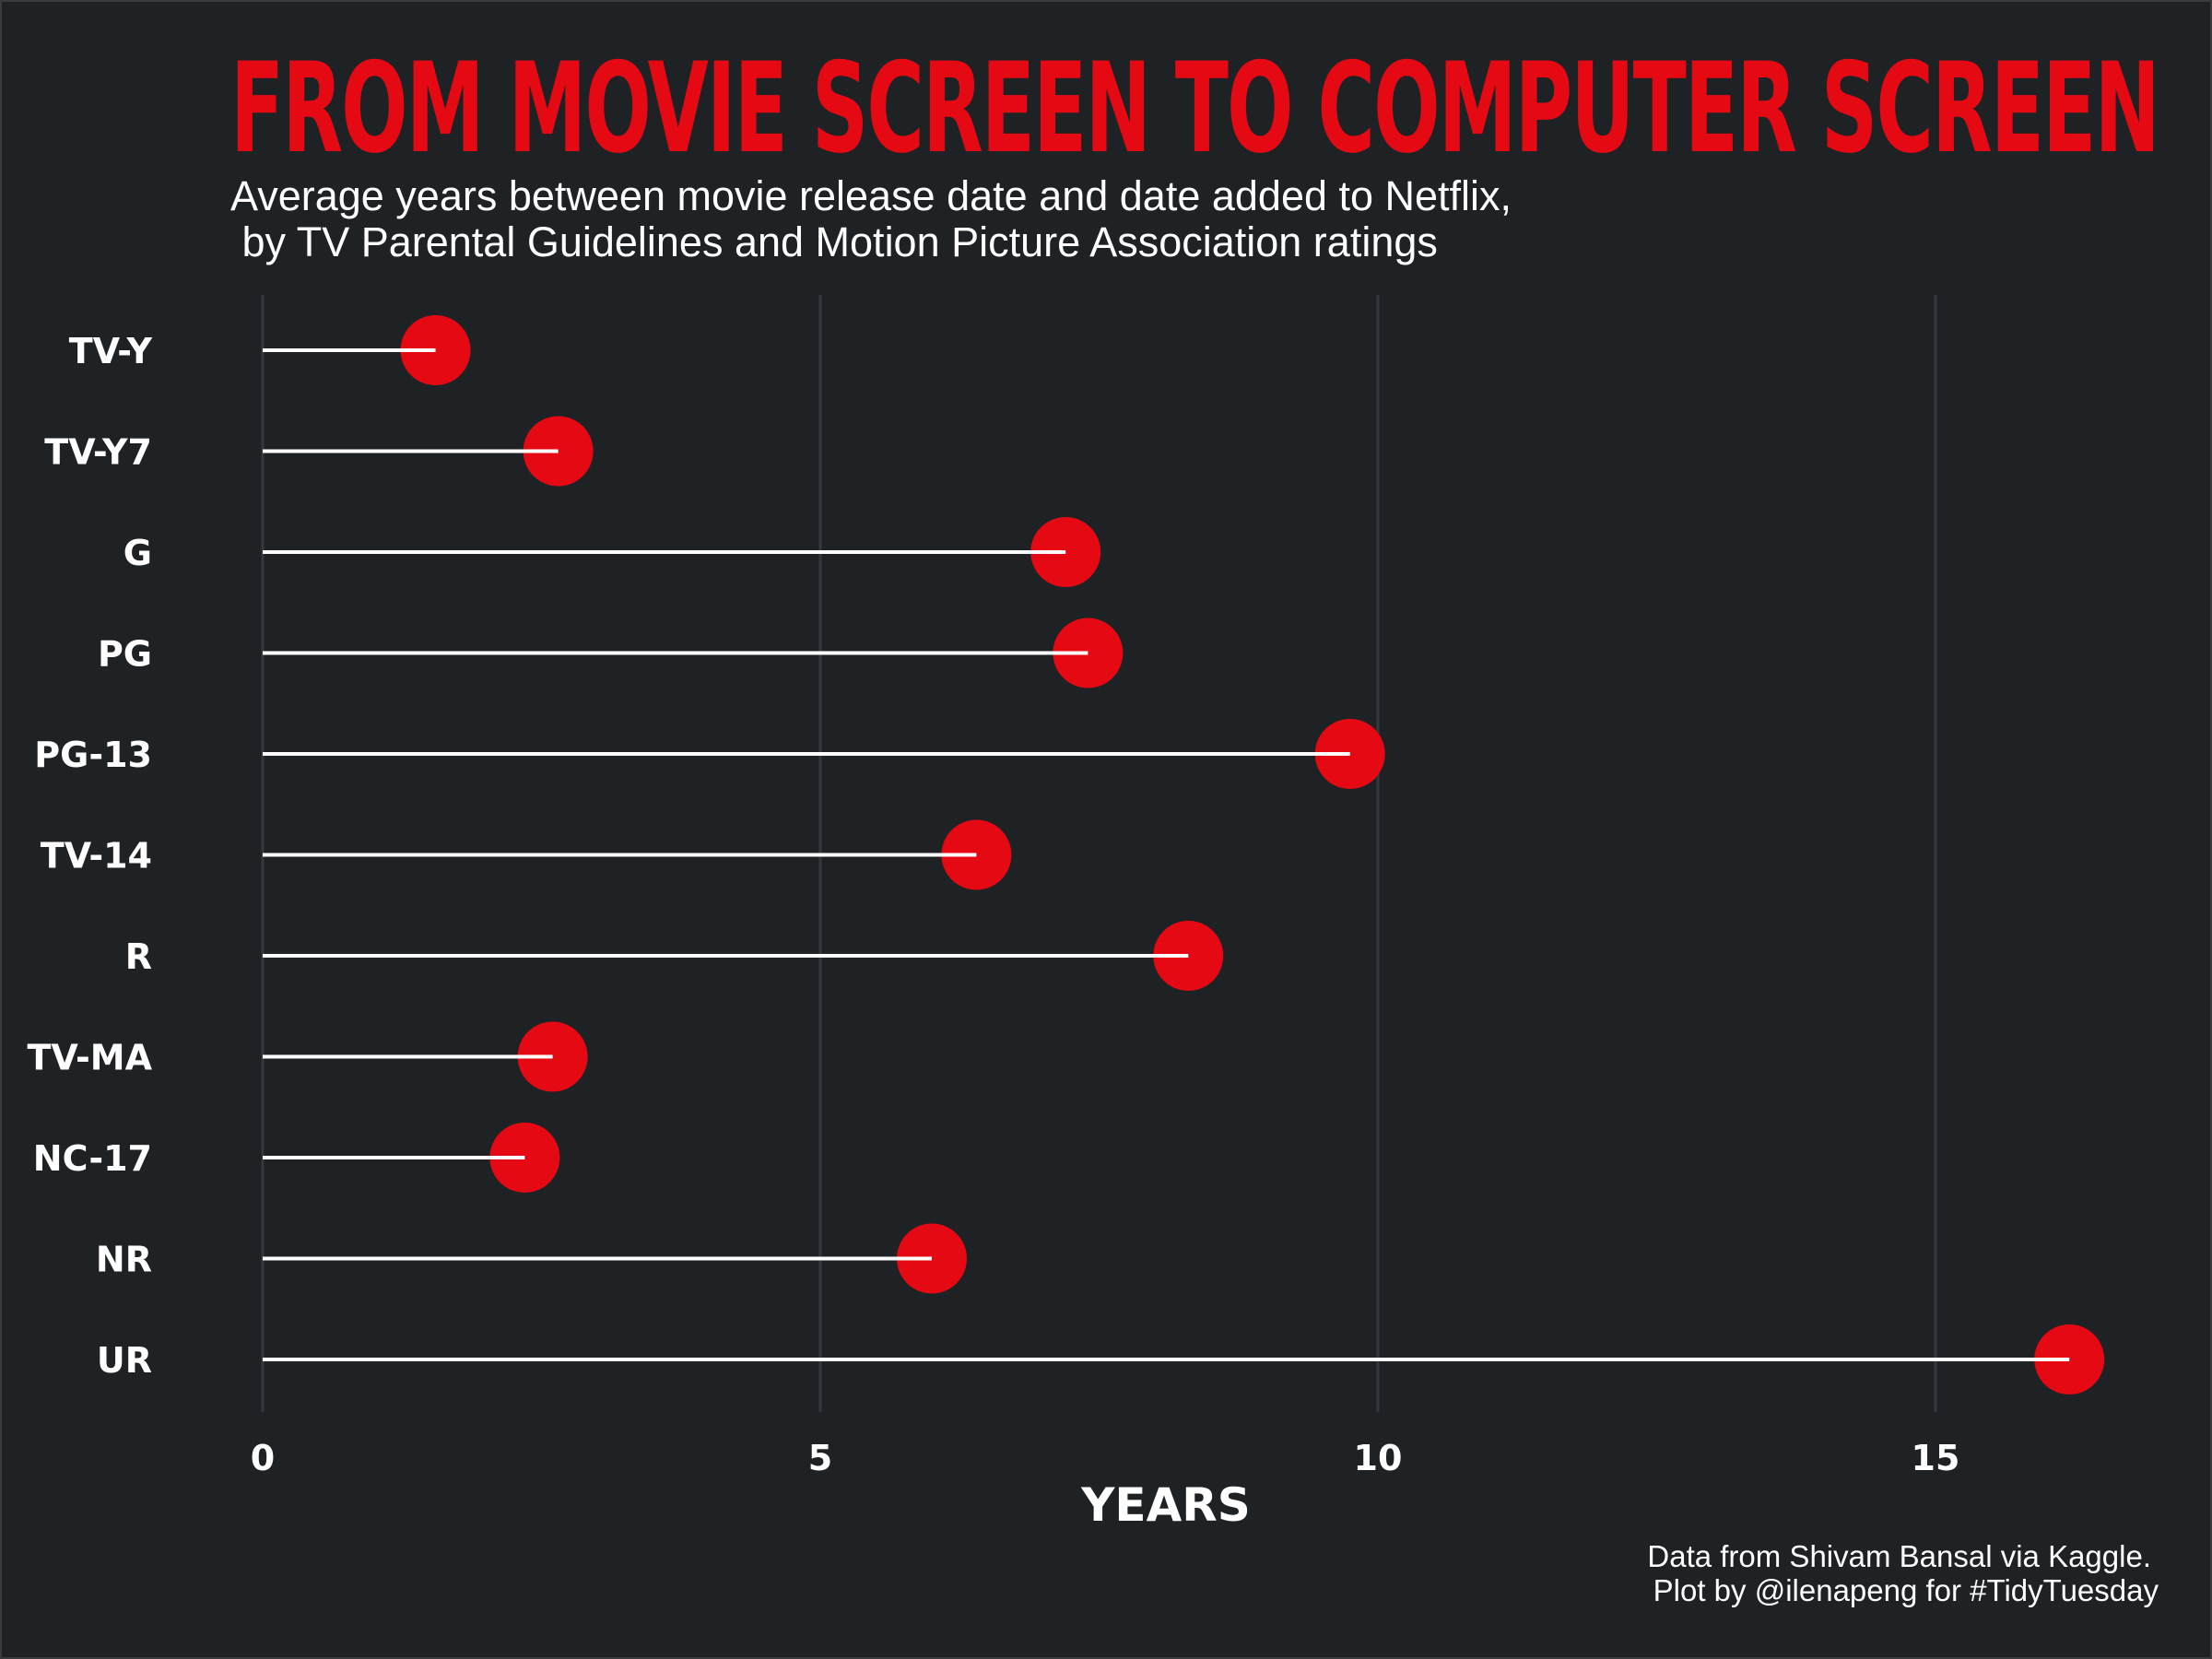 This screenshot has height=1659, width=2212. I want to click on category-label-tv-y: TV-Y, so click(111, 351).